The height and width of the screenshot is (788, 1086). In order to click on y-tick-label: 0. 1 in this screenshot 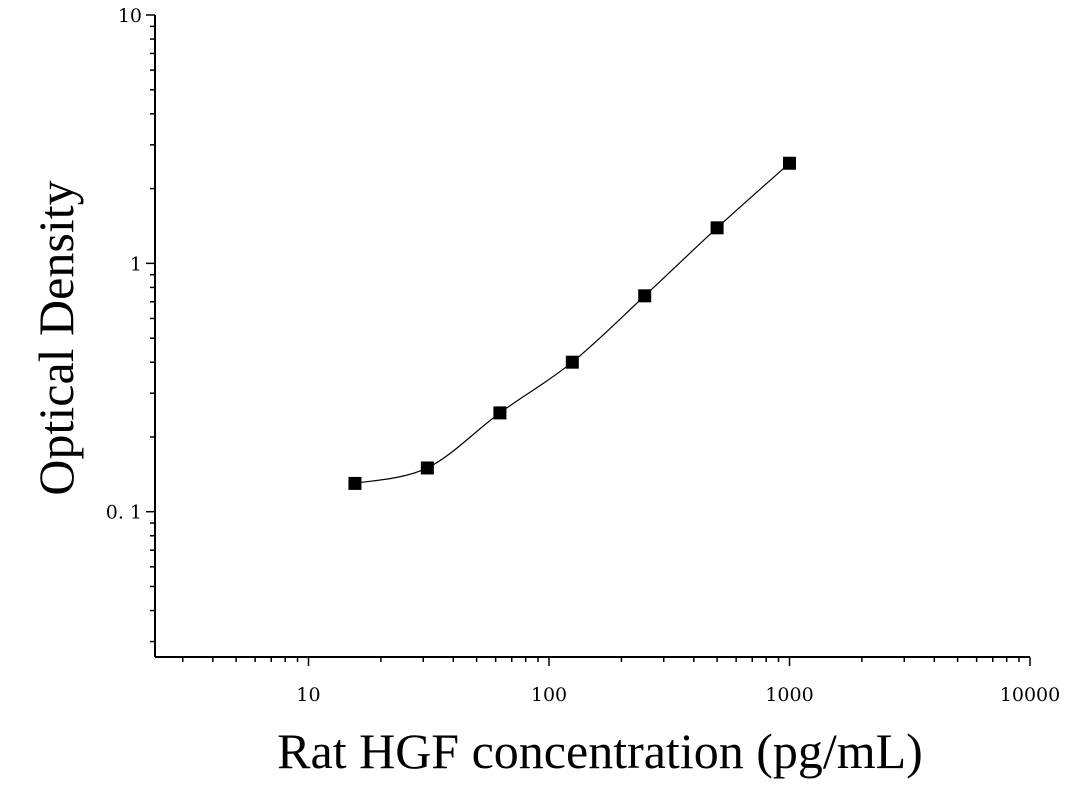, I will do `click(124, 513)`.